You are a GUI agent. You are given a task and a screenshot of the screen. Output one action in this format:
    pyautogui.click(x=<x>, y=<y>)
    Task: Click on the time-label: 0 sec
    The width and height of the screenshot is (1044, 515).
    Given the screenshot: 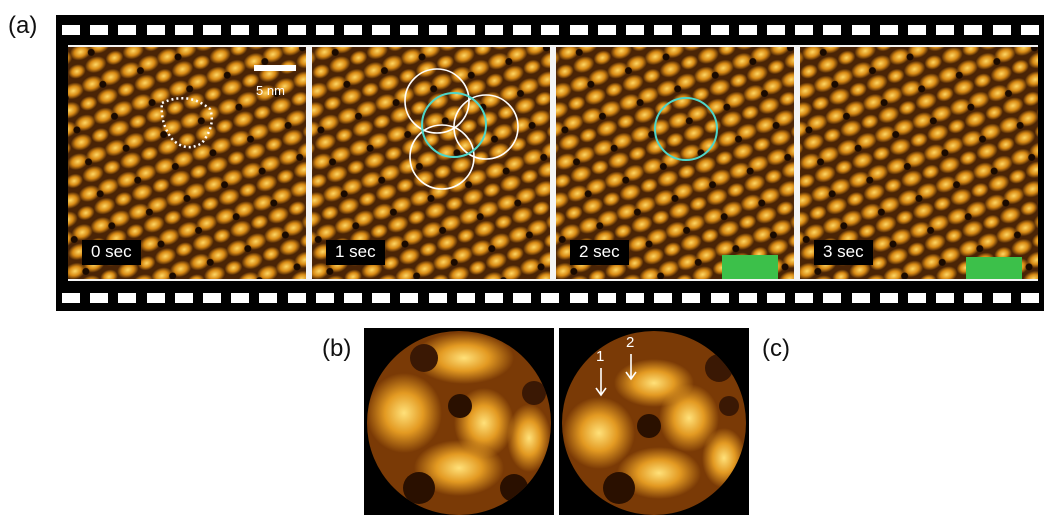 What is the action you would take?
    pyautogui.click(x=111, y=252)
    